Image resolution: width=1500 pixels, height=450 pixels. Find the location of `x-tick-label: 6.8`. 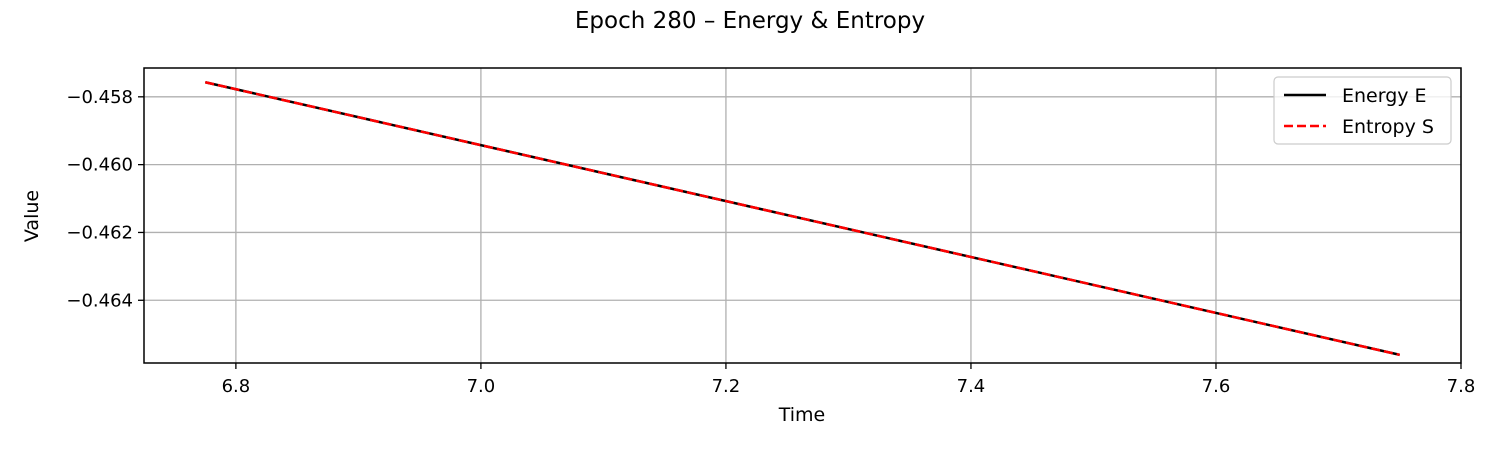

x-tick-label: 6.8 is located at coordinates (236, 386).